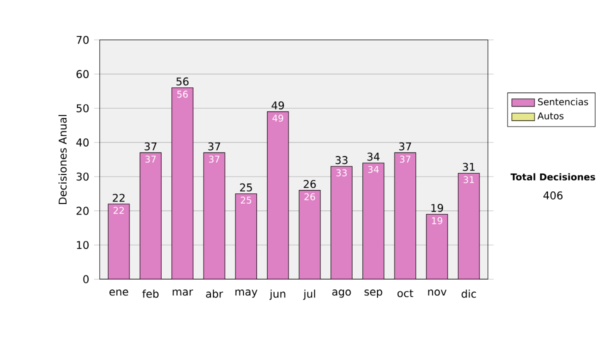  Describe the element at coordinates (246, 187) in the screenshot. I see `total-label: 25` at that location.